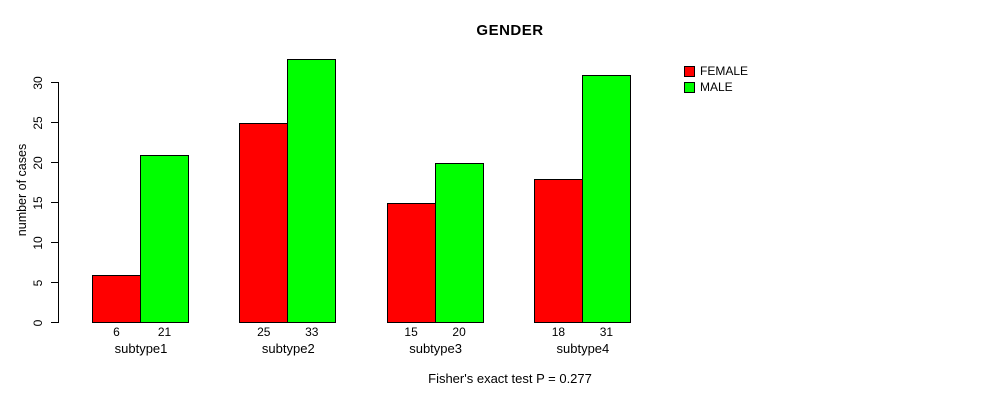 The image size is (990, 400). Describe the element at coordinates (38, 163) in the screenshot. I see `y-axis-tick-label: 20` at that location.